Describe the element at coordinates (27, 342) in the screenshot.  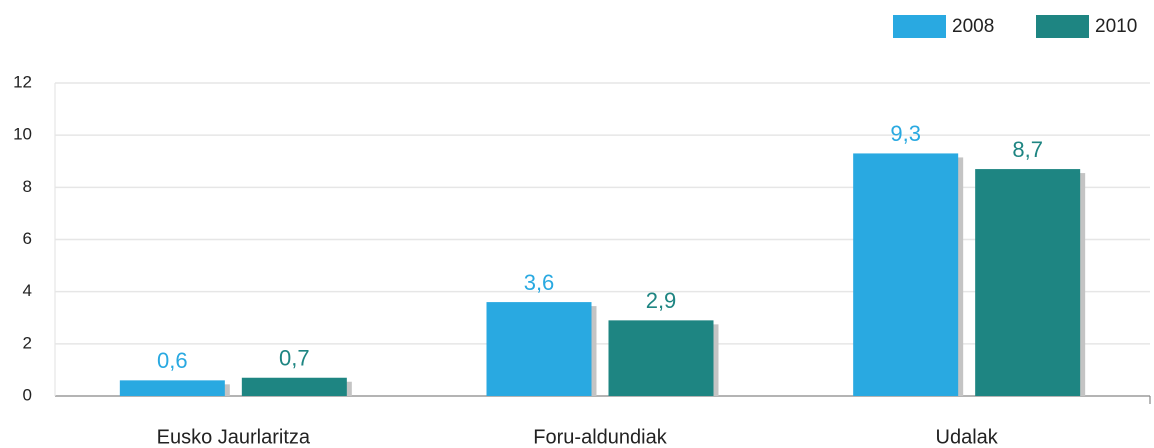
I see `y-tick-label: 2` at that location.